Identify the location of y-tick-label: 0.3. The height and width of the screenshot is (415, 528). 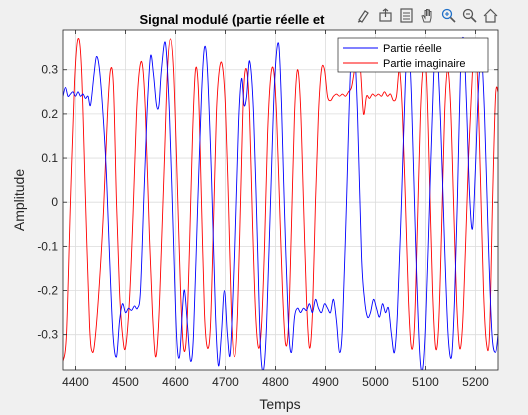
(49, 70).